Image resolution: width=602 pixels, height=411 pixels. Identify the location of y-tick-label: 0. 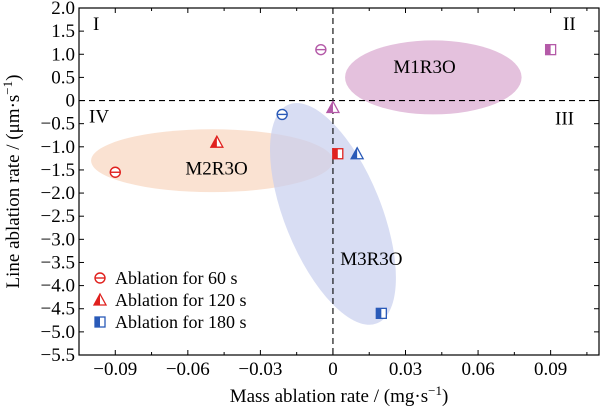
(71, 101).